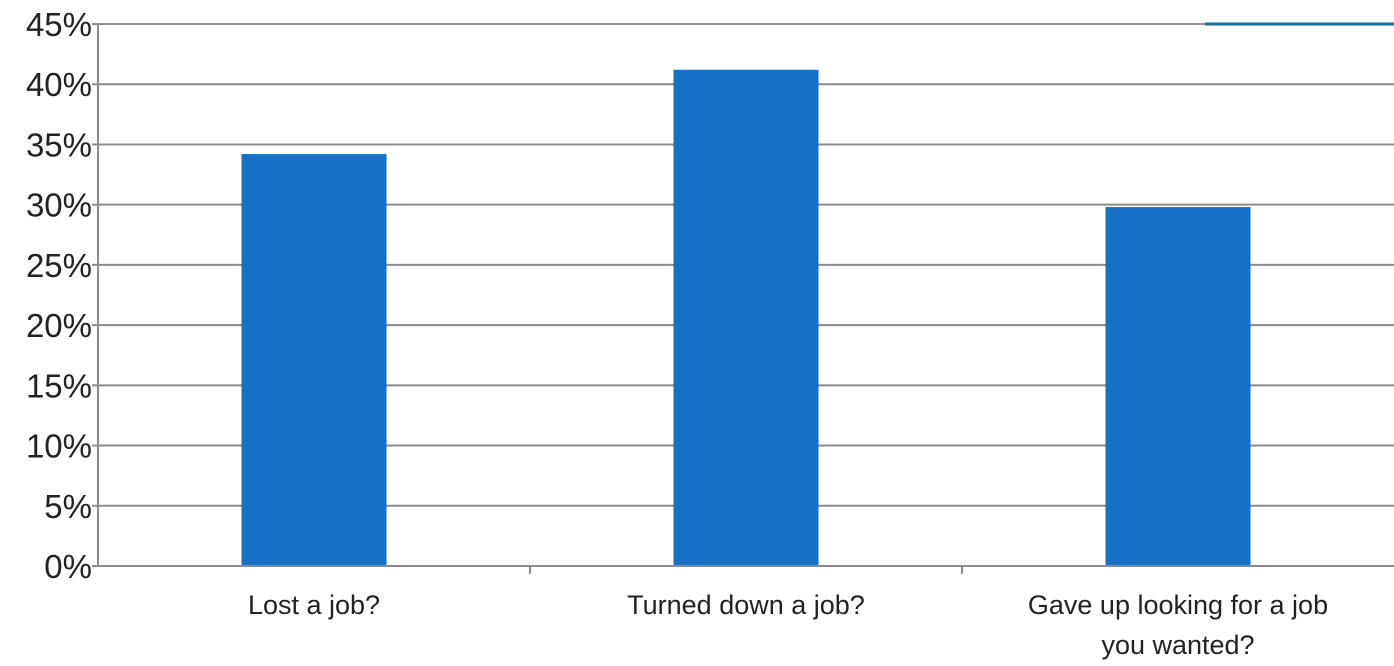 This screenshot has width=1394, height=666. Describe the element at coordinates (59, 295) in the screenshot. I see `y-axis-tick-labels: 0% 5% 10% 15% 20% 25% 30% 35% 40% 45%` at that location.